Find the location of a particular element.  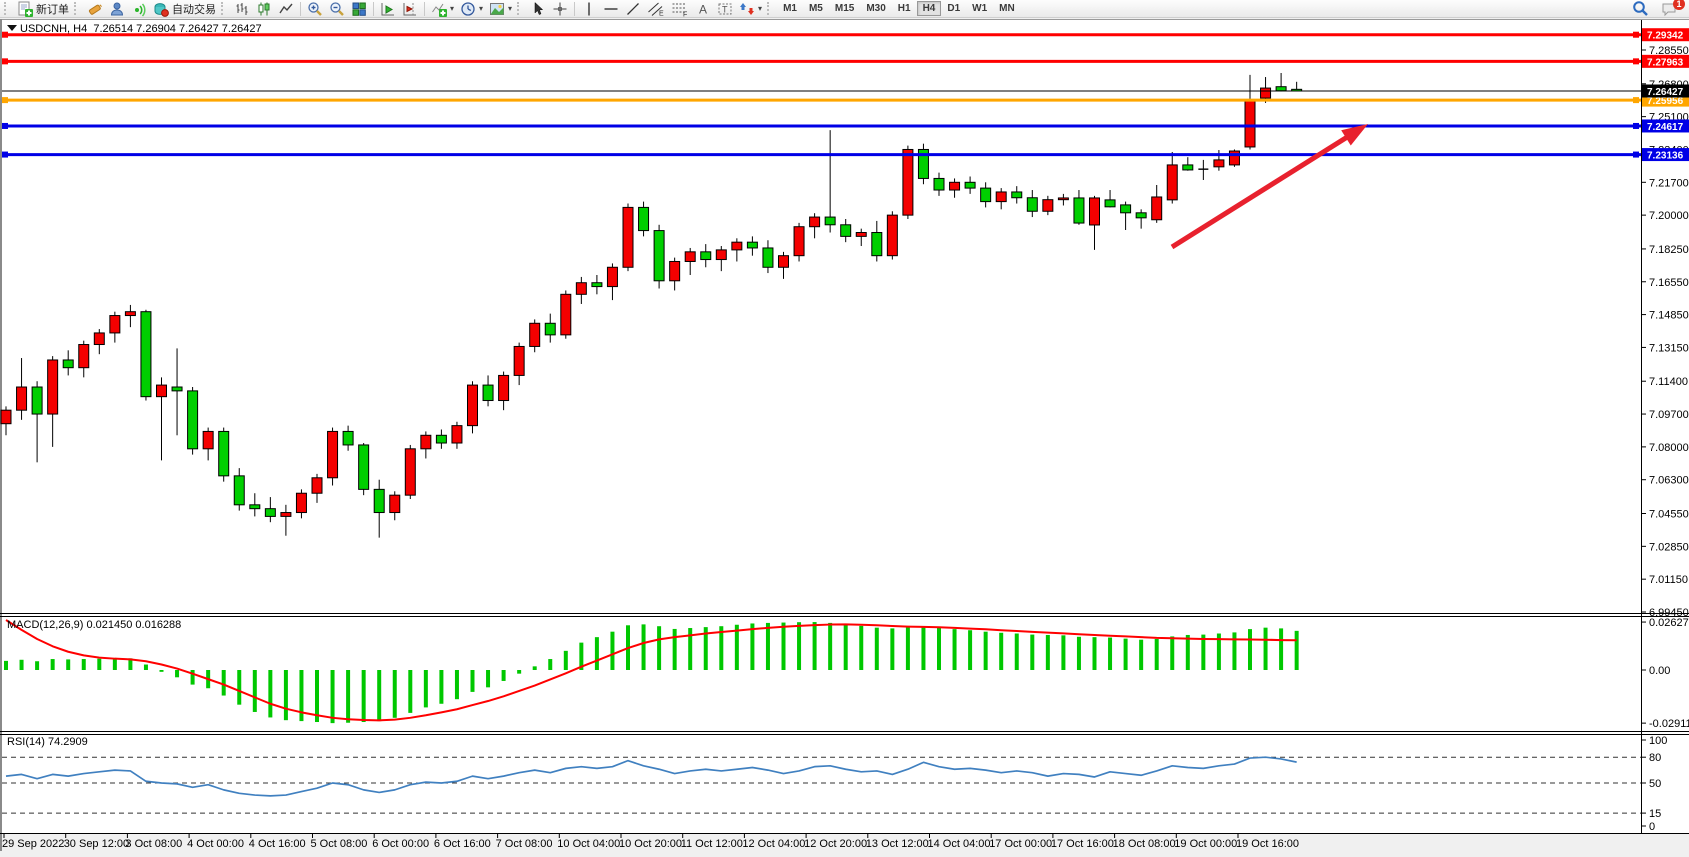

time-tick-label: 13 Oct 12:00 is located at coordinates (897, 844).